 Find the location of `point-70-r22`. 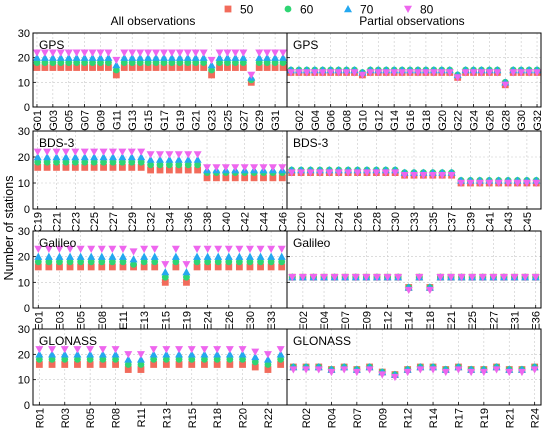

point-70-r22 is located at coordinates (267, 359).